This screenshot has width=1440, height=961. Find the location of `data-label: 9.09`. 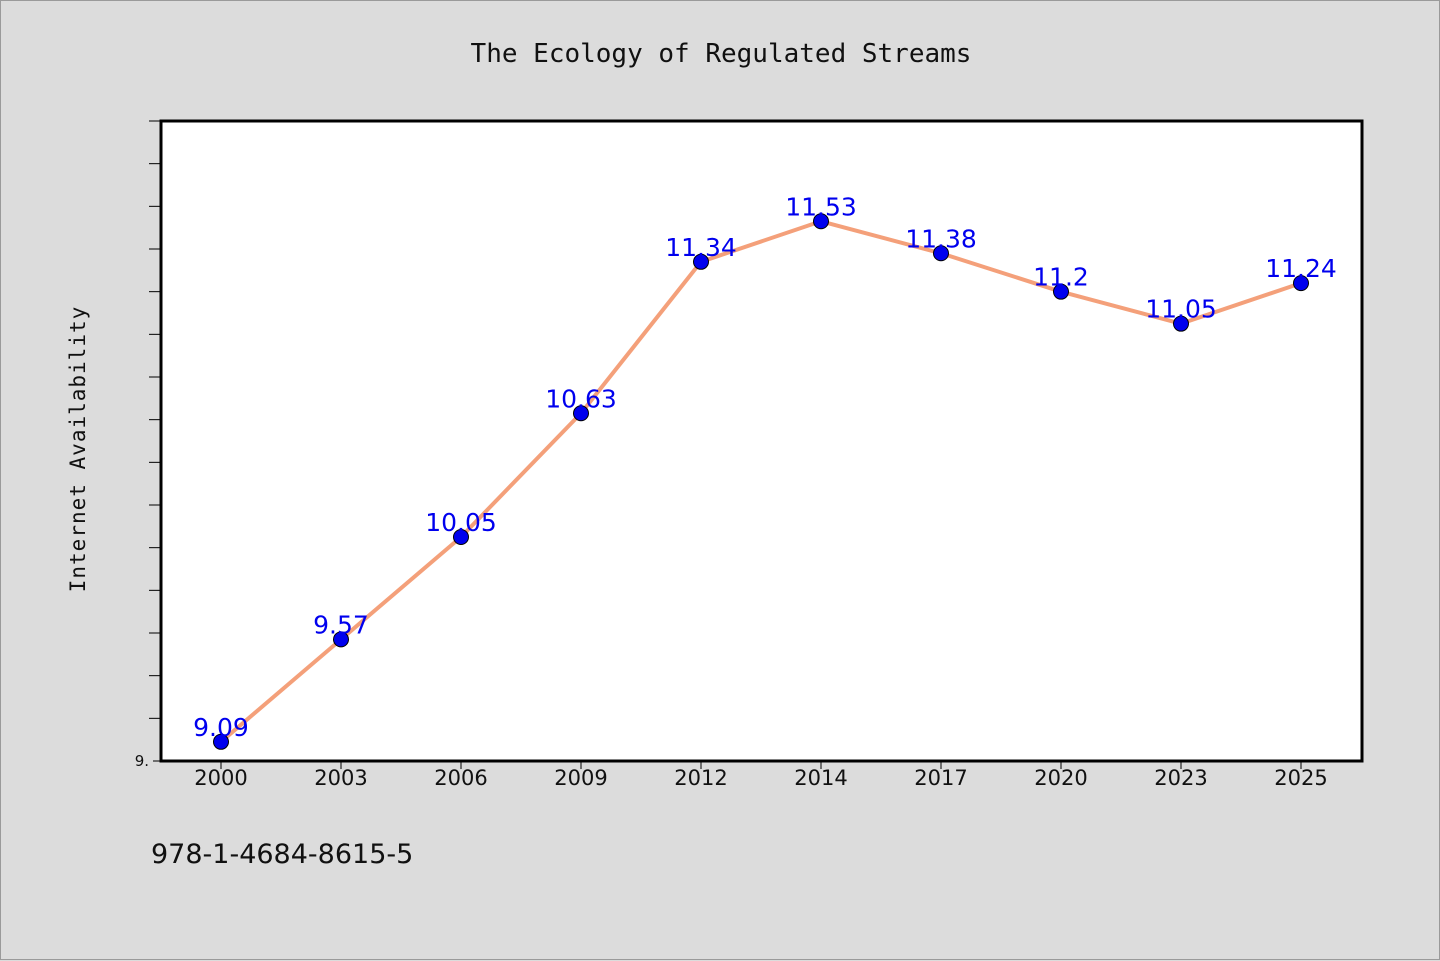

data-label: 9.09 is located at coordinates (221, 727).